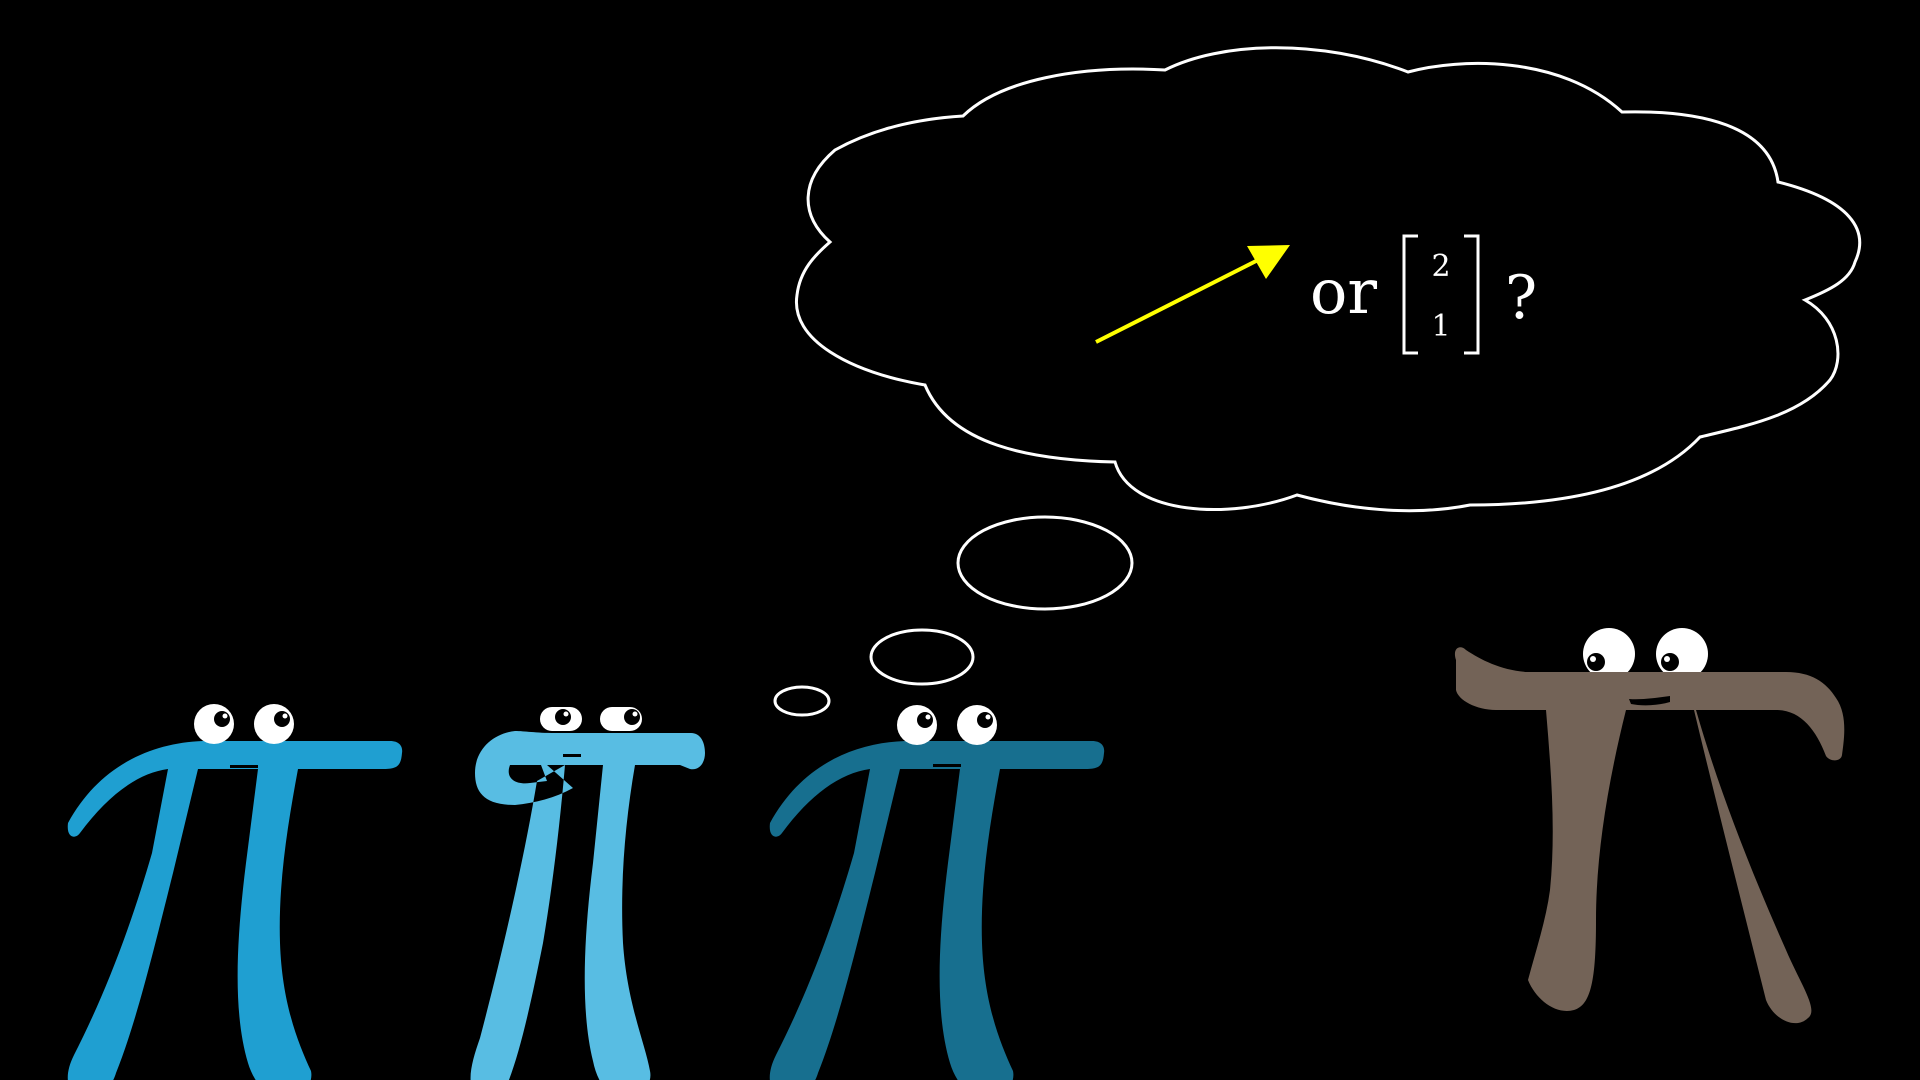 The image size is (1920, 1080). What do you see at coordinates (1343, 291) in the screenshot?
I see `or-text: or` at bounding box center [1343, 291].